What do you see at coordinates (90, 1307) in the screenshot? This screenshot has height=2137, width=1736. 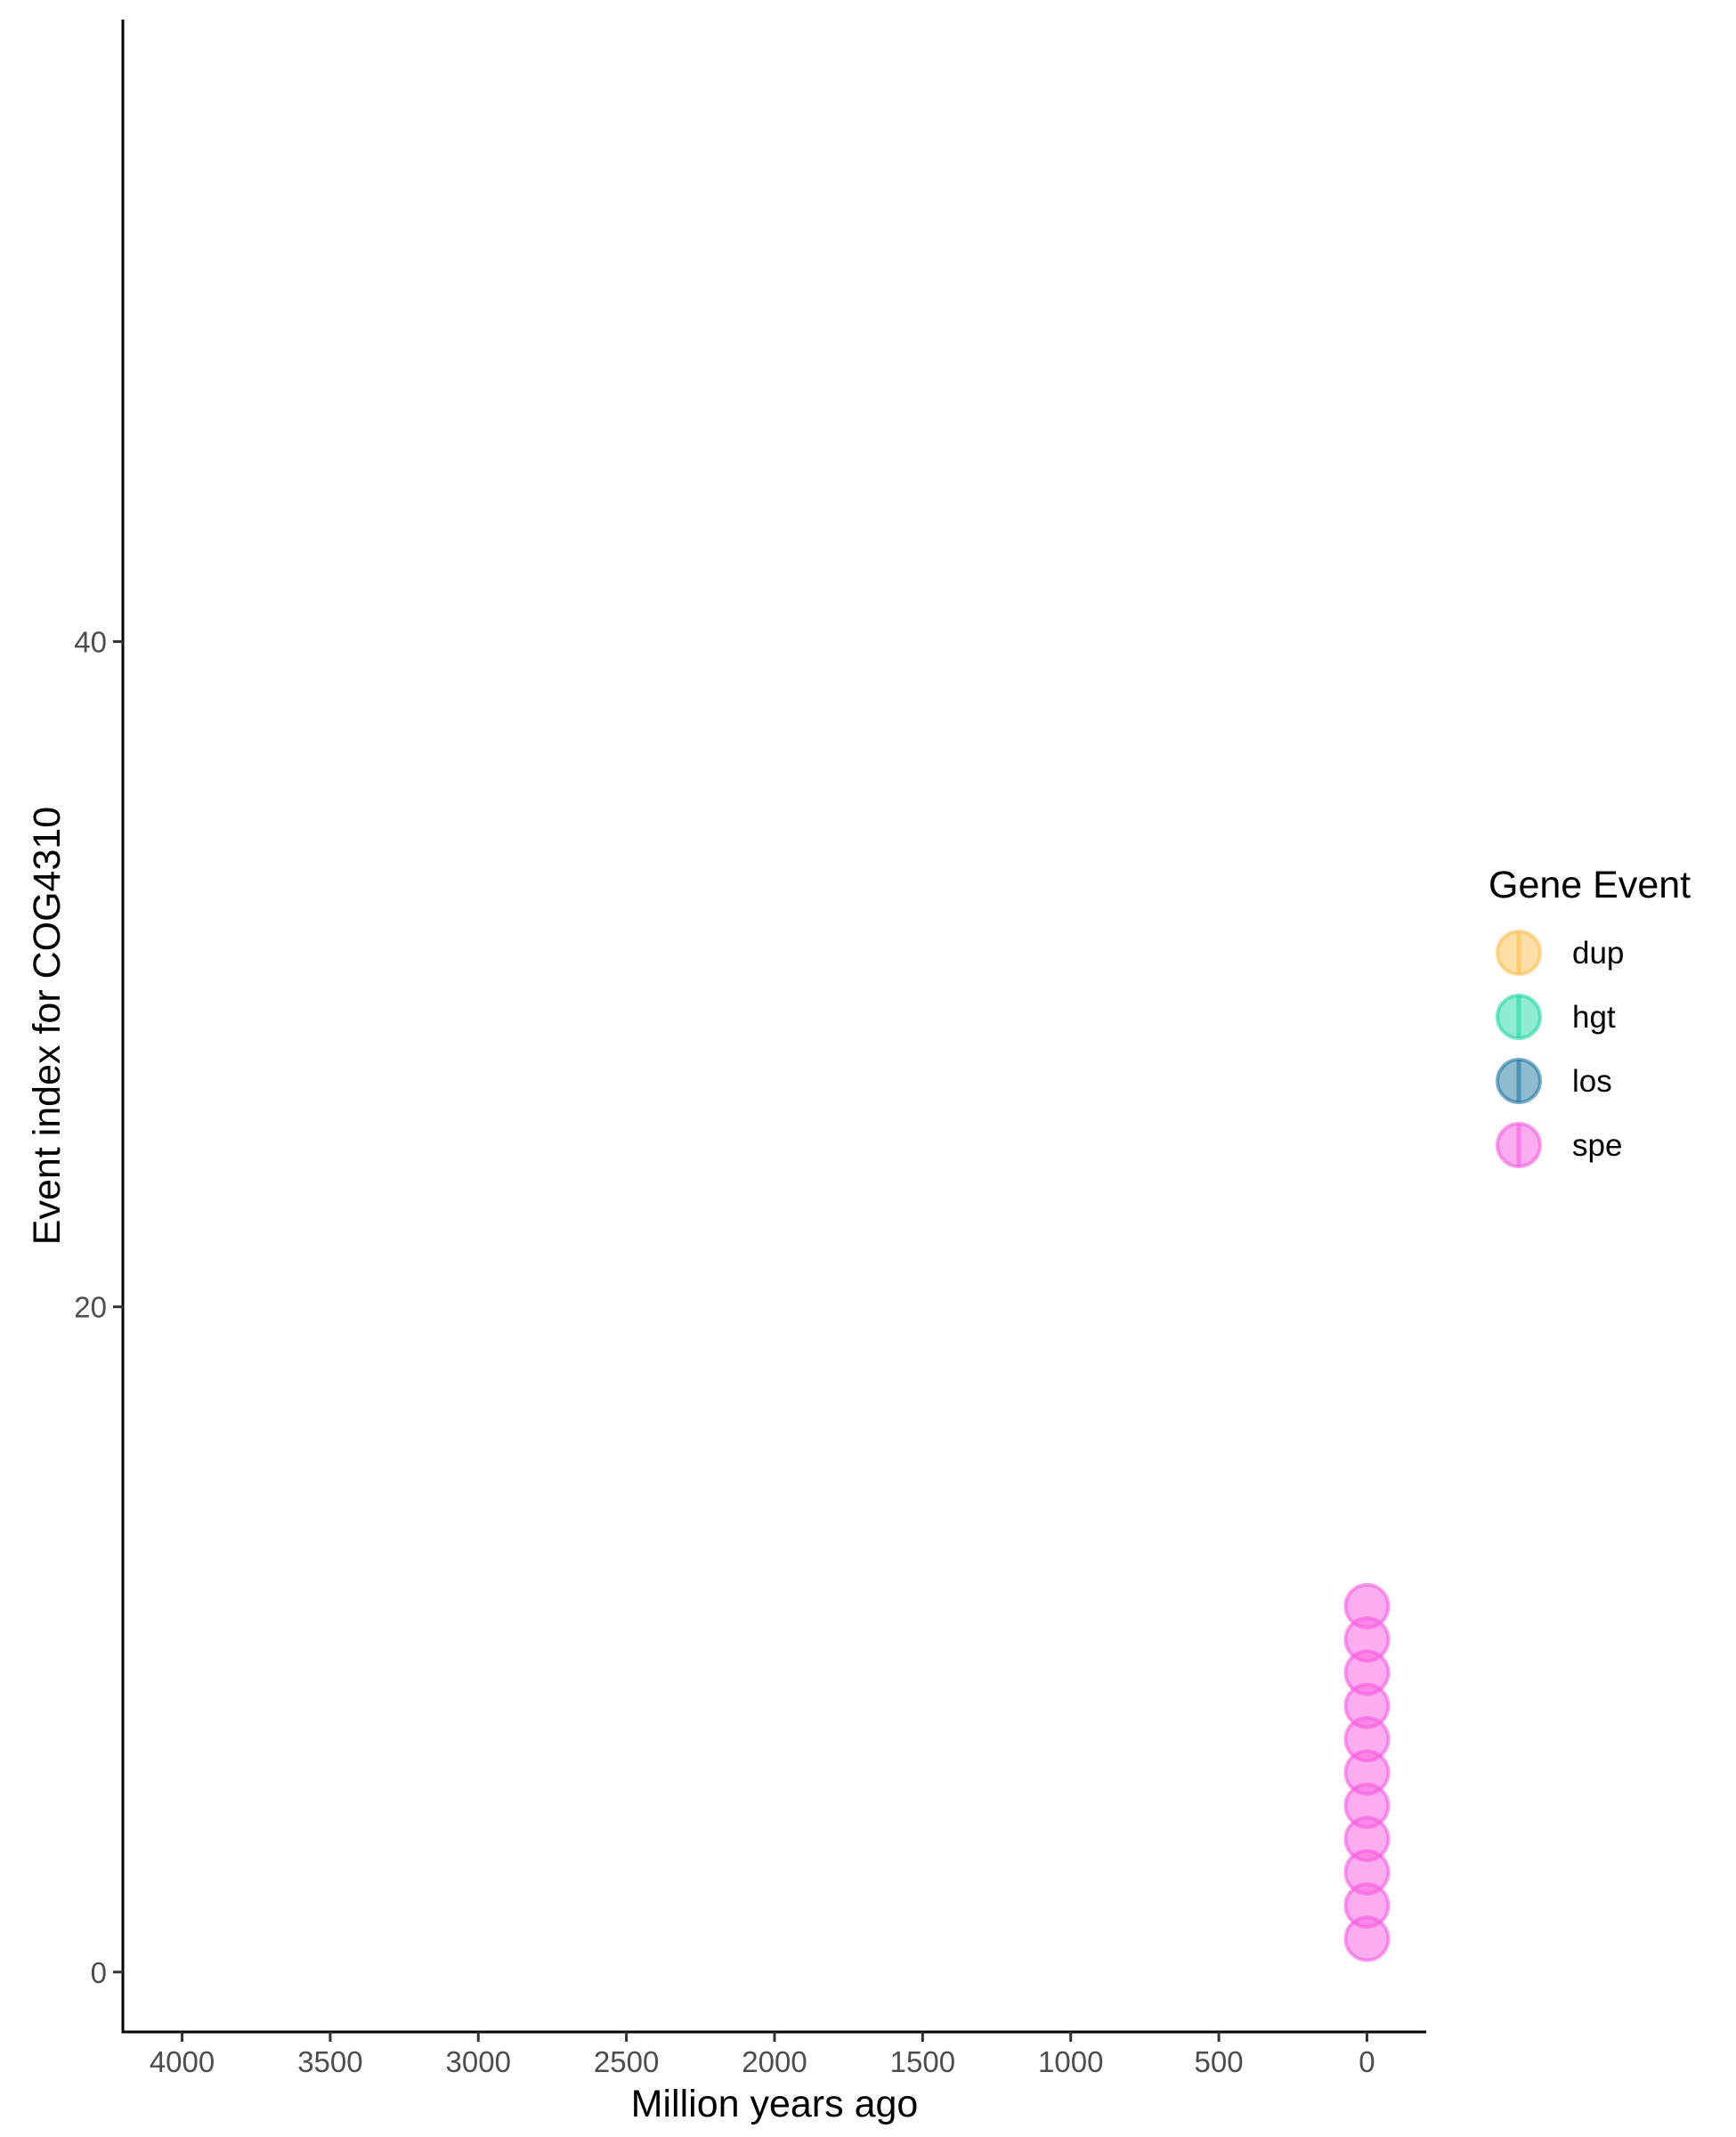 I see `y-tick-label: 20` at bounding box center [90, 1307].